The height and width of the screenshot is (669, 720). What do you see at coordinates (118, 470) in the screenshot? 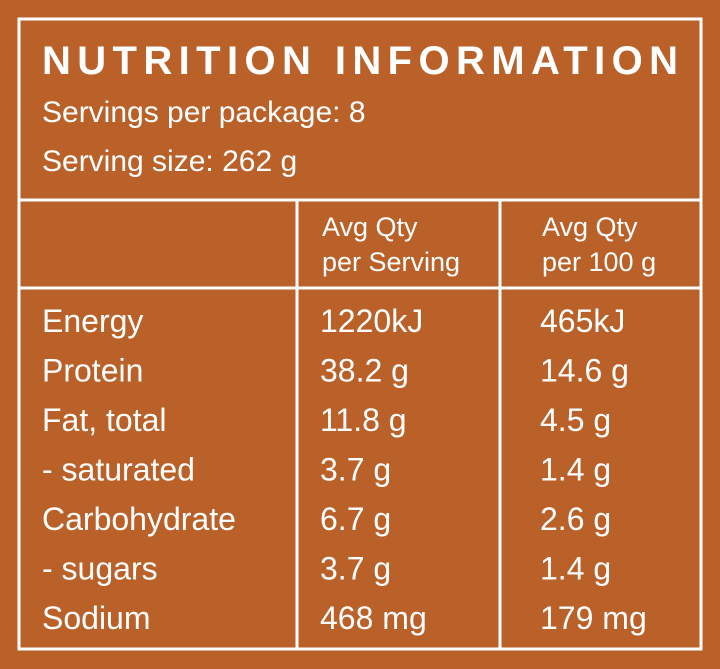
I see `nutrient-name: - saturated` at bounding box center [118, 470].